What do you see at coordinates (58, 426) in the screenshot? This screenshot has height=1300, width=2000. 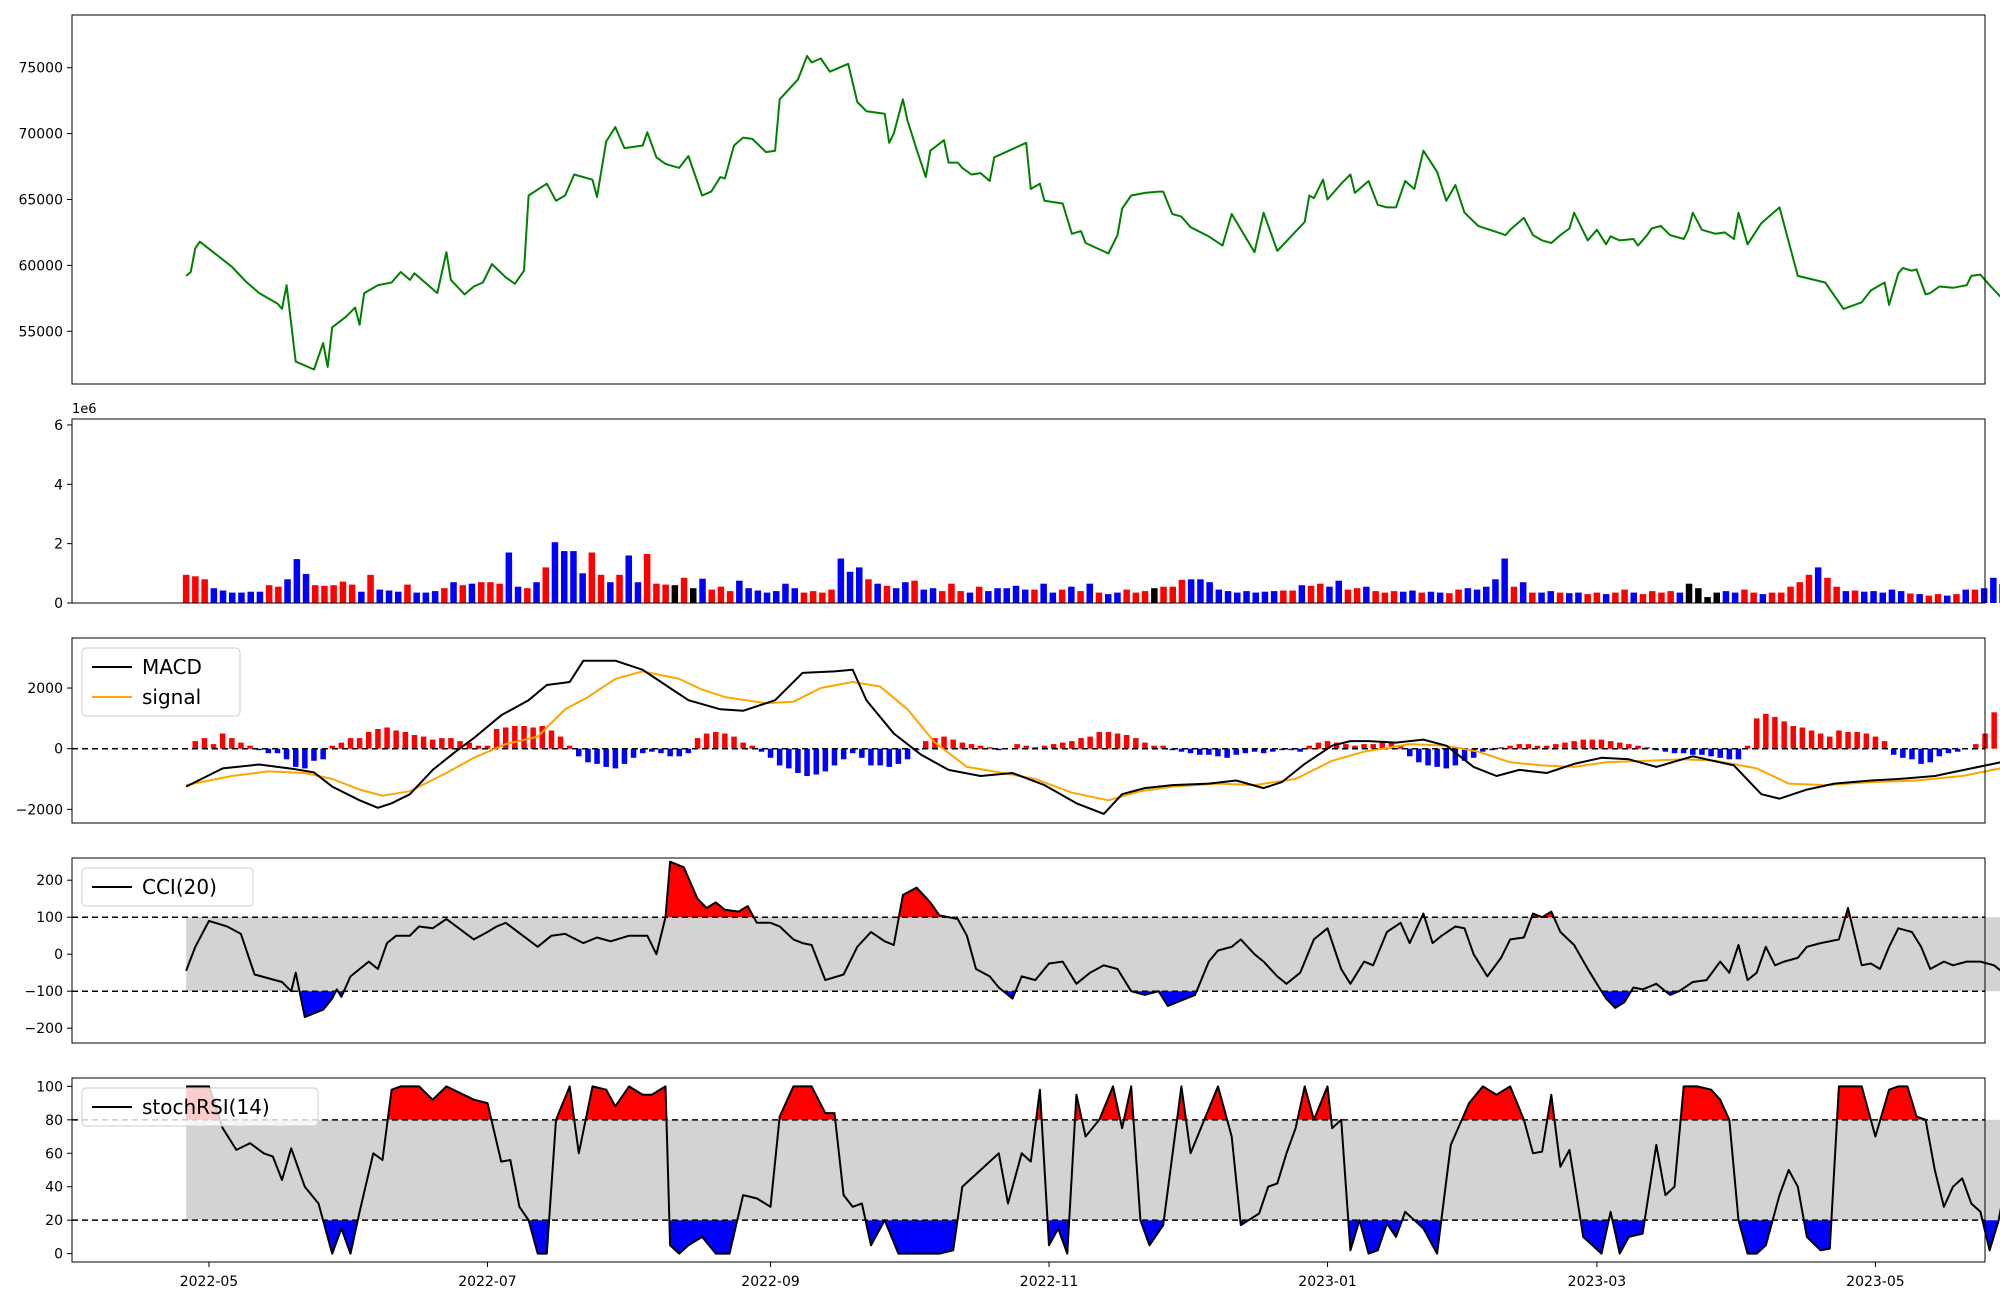 I see `volume-ytick-label: 6` at bounding box center [58, 426].